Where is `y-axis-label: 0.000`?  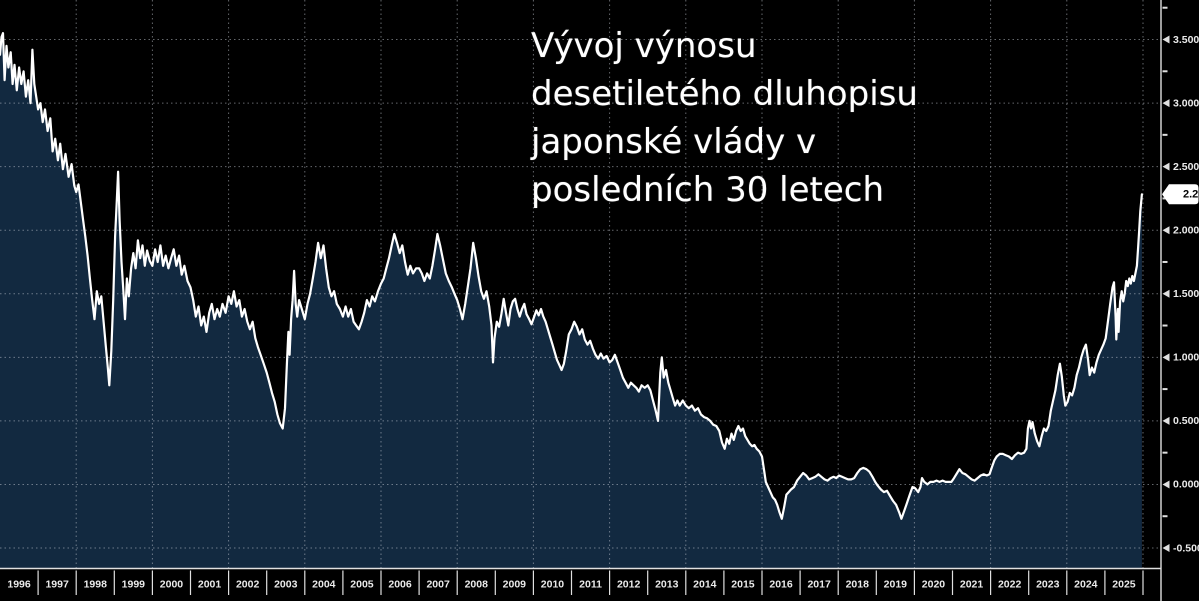
y-axis-label: 0.000 is located at coordinates (1186, 485).